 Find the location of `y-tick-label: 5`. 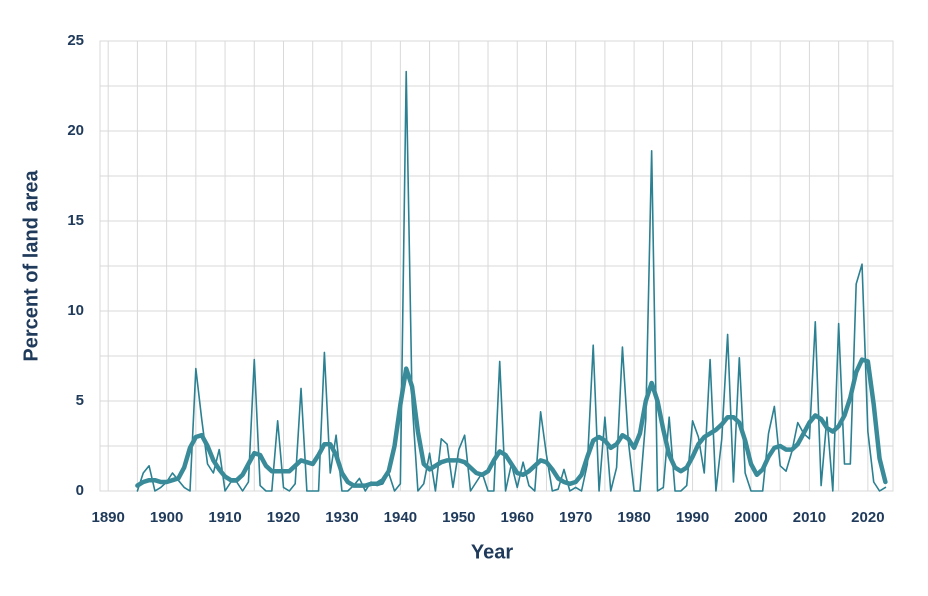

y-tick-label: 5 is located at coordinates (80, 400).